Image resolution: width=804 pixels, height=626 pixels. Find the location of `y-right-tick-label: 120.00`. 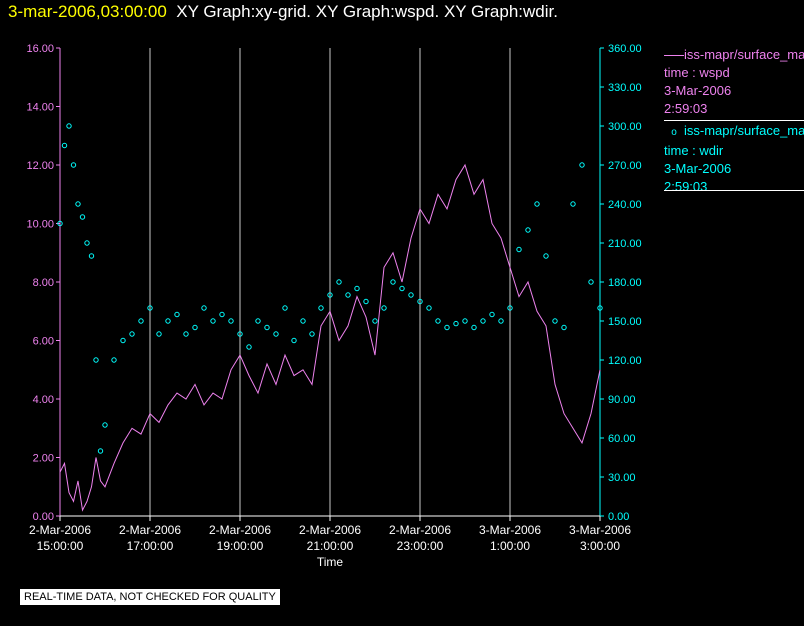

y-right-tick-label: 120.00 is located at coordinates (625, 361).